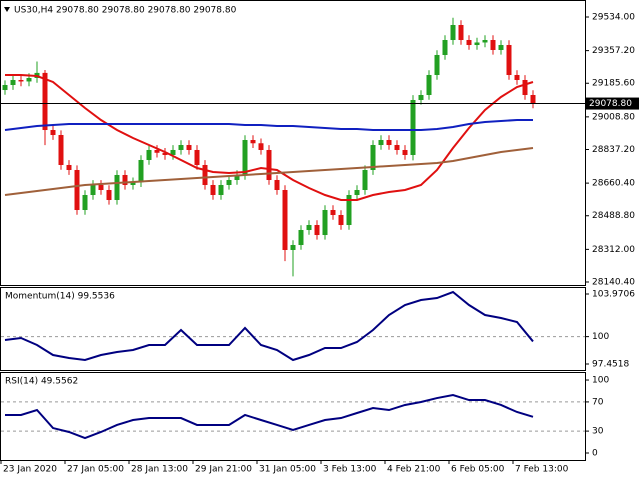 Image resolution: width=640 pixels, height=480 pixels. I want to click on x-tick-label: 4 Feb 21:00, so click(414, 470).